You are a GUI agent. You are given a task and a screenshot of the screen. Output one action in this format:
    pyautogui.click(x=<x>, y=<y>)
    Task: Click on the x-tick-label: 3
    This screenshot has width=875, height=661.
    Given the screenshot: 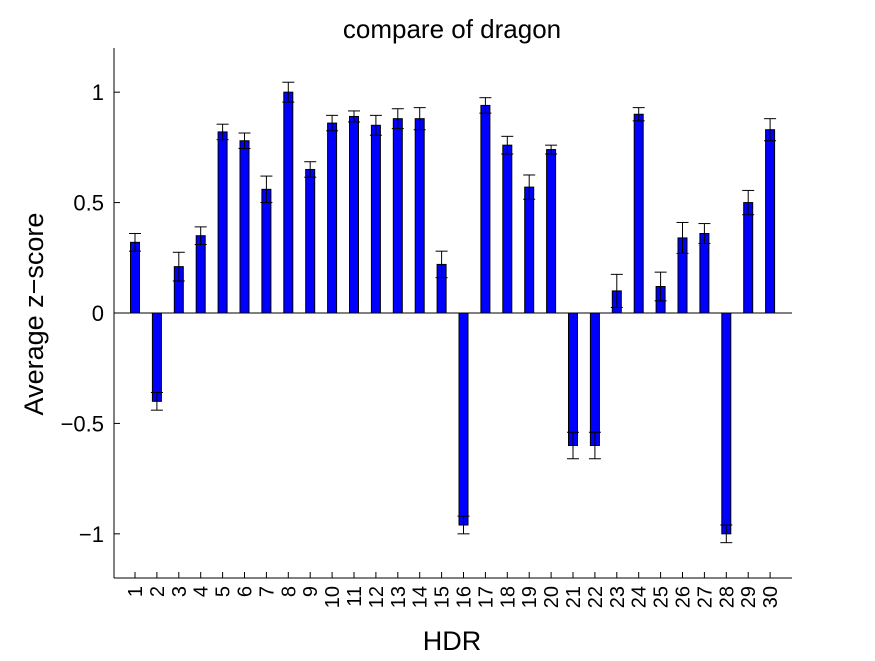 What is the action you would take?
    pyautogui.click(x=180, y=591)
    